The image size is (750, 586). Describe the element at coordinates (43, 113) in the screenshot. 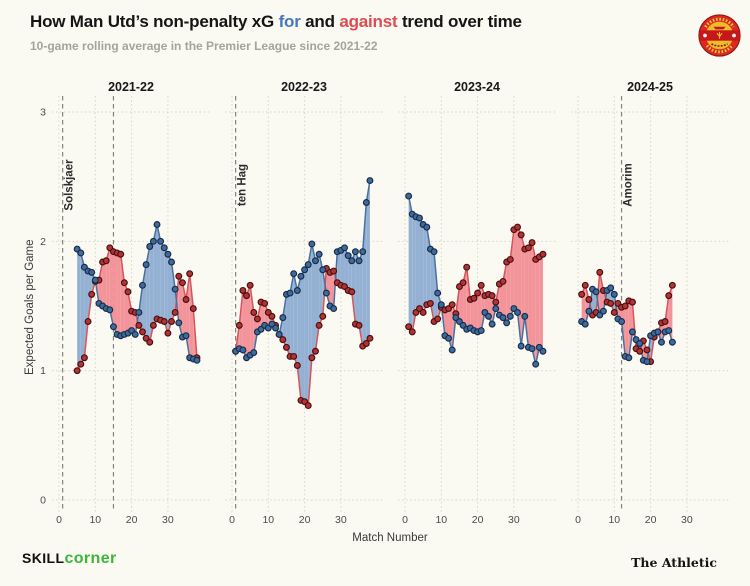

I see `svg-text: 3` at that location.